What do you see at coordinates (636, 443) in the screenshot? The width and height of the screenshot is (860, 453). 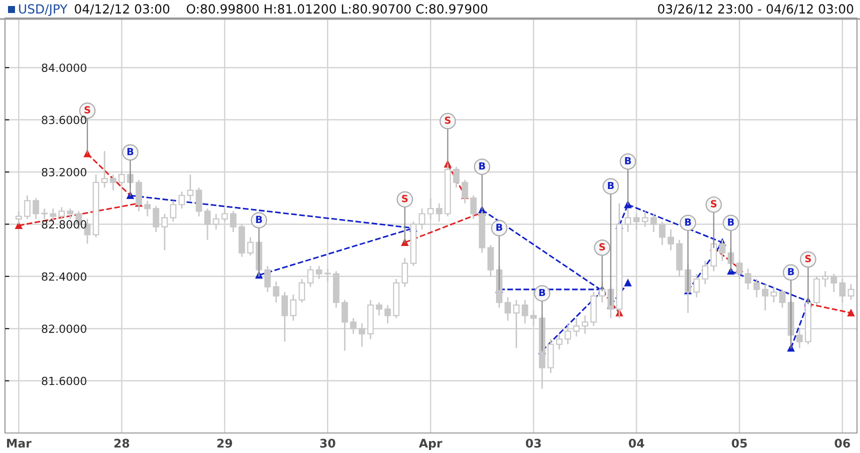 I see `x-tick-label: 04` at bounding box center [636, 443].